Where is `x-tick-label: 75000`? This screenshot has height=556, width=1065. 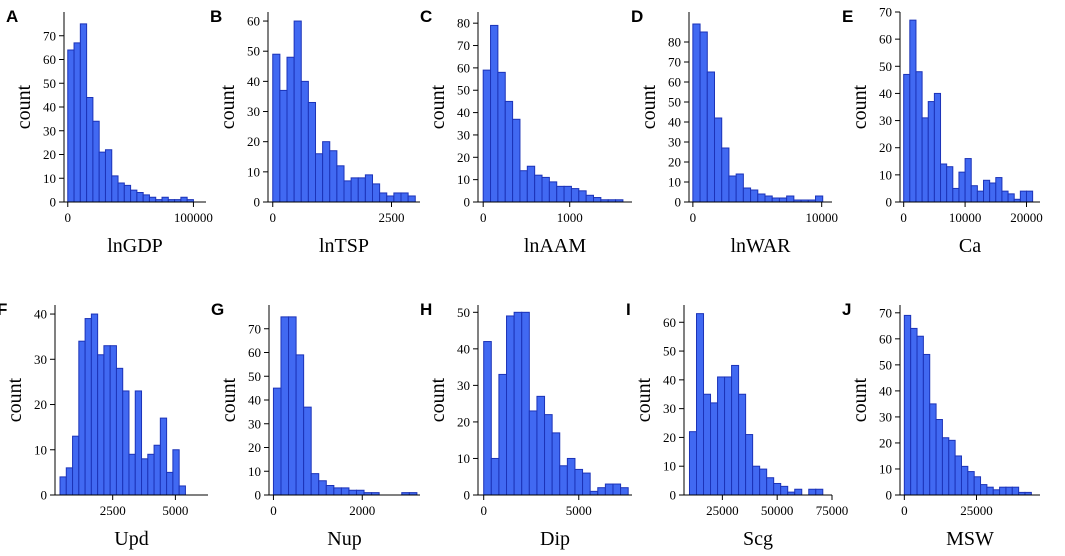
x-tick-label: 75000 is located at coordinates (832, 510).